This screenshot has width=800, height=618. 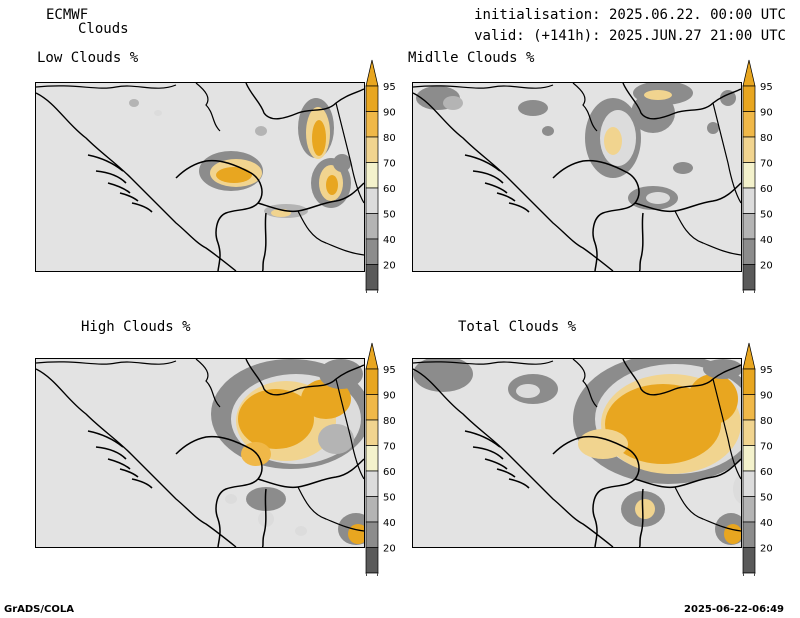 What do you see at coordinates (380, 459) in the screenshot?
I see `colorbar-bottom-left: 95 90 80 70 60 50 40 20` at bounding box center [380, 459].